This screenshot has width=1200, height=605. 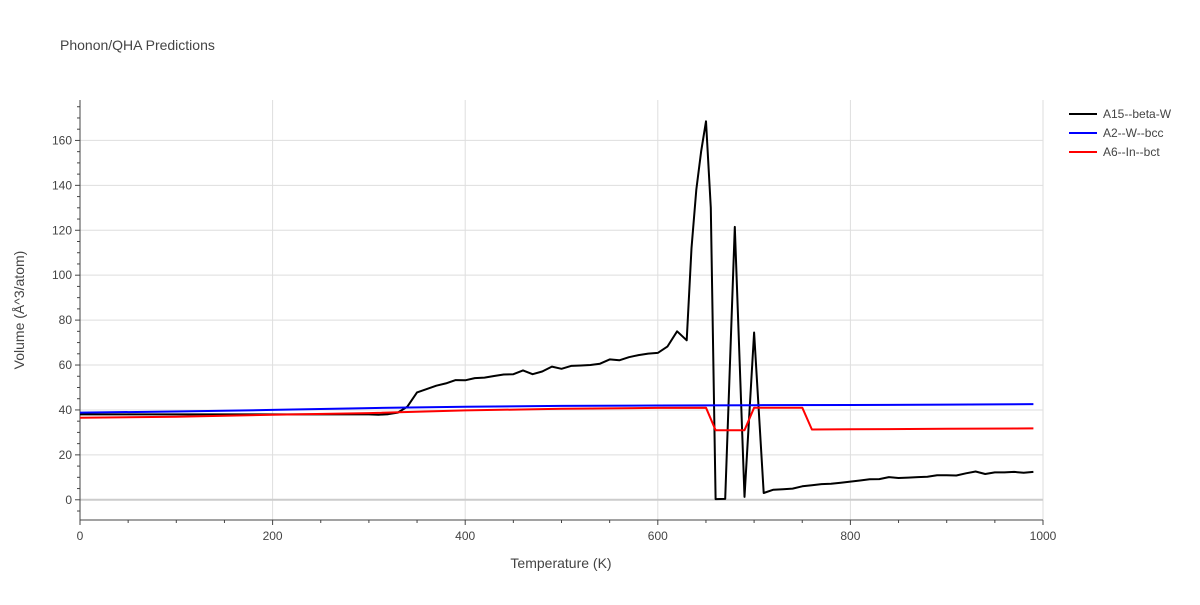 What do you see at coordinates (273, 536) in the screenshot?
I see `x-tick-label: 200` at bounding box center [273, 536].